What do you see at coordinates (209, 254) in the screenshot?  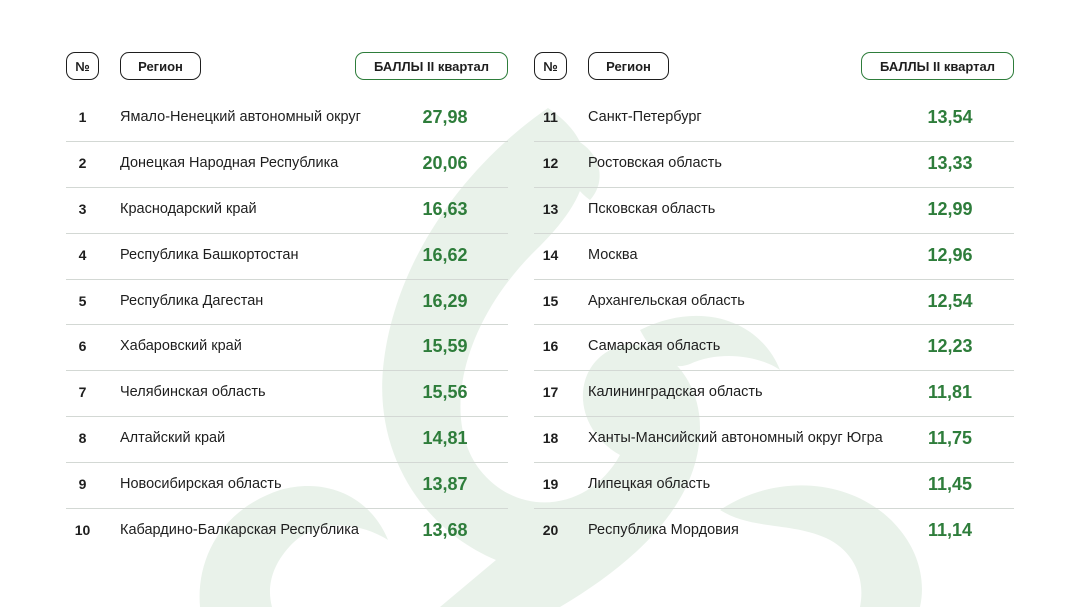 I see `row-region: Республика Башкортостан` at bounding box center [209, 254].